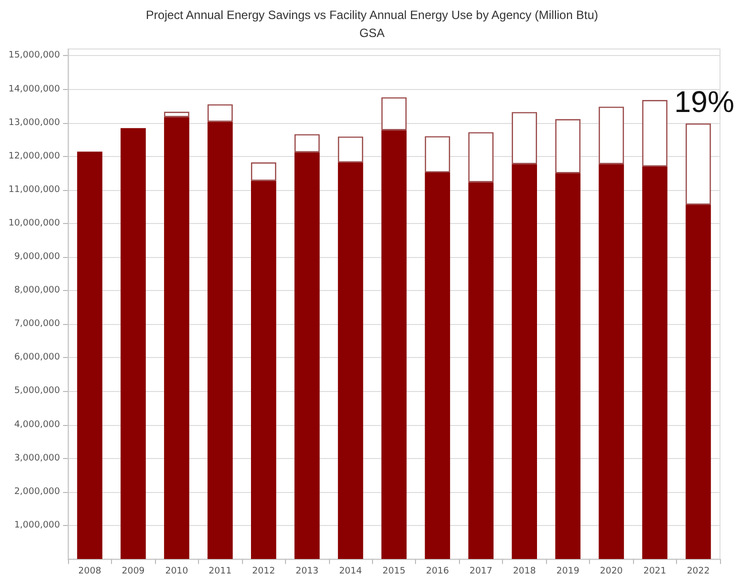 The height and width of the screenshot is (576, 744). What do you see at coordinates (90, 571) in the screenshot?
I see `x-tick-label: 2008` at bounding box center [90, 571].